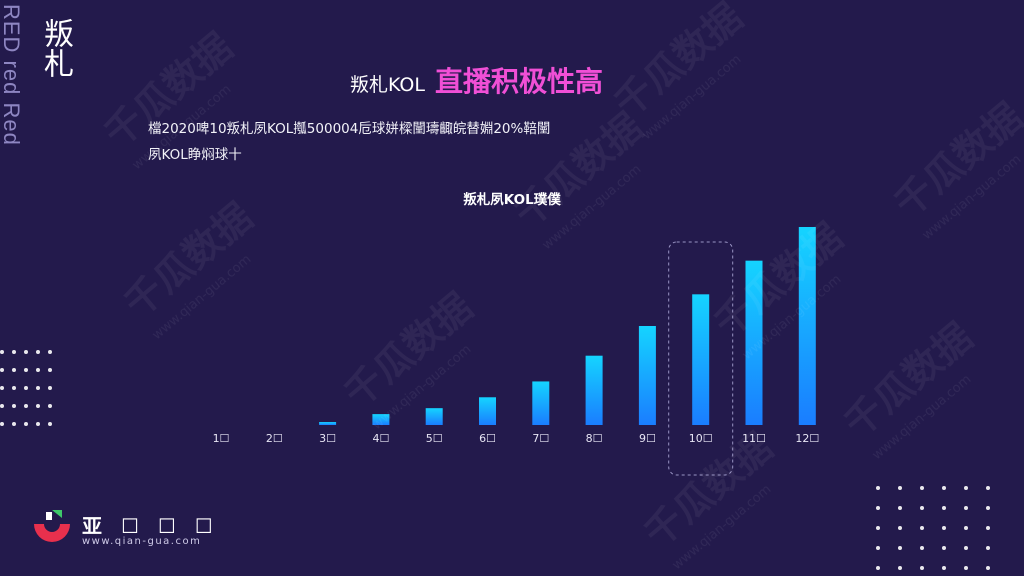 This screenshot has height=576, width=1024. What do you see at coordinates (387, 85) in the screenshot?
I see `page-title-plain: 叛札KOL` at bounding box center [387, 85].